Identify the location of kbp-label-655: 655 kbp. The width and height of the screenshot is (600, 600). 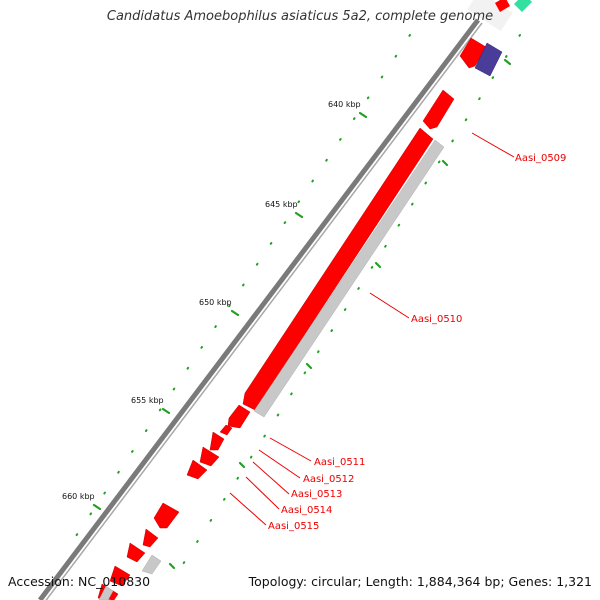
(147, 400).